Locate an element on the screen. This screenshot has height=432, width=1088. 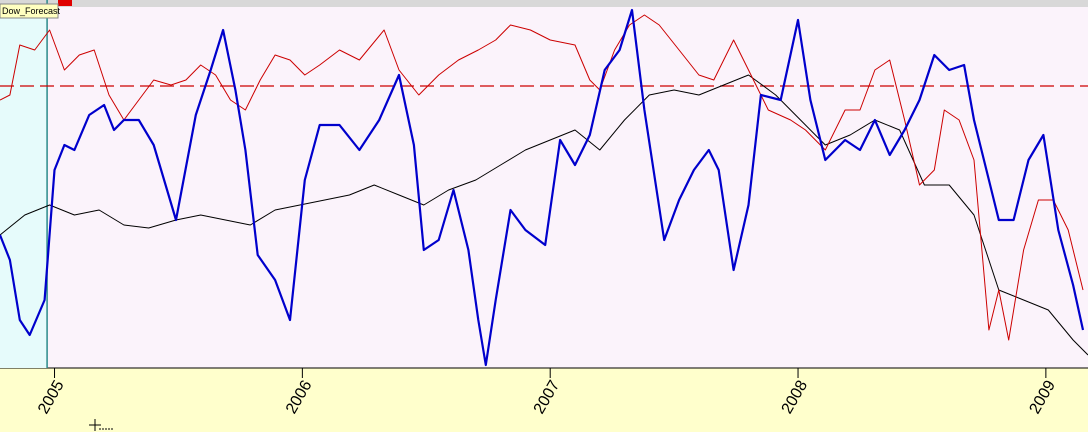
cursor is located at coordinates (101, 425).